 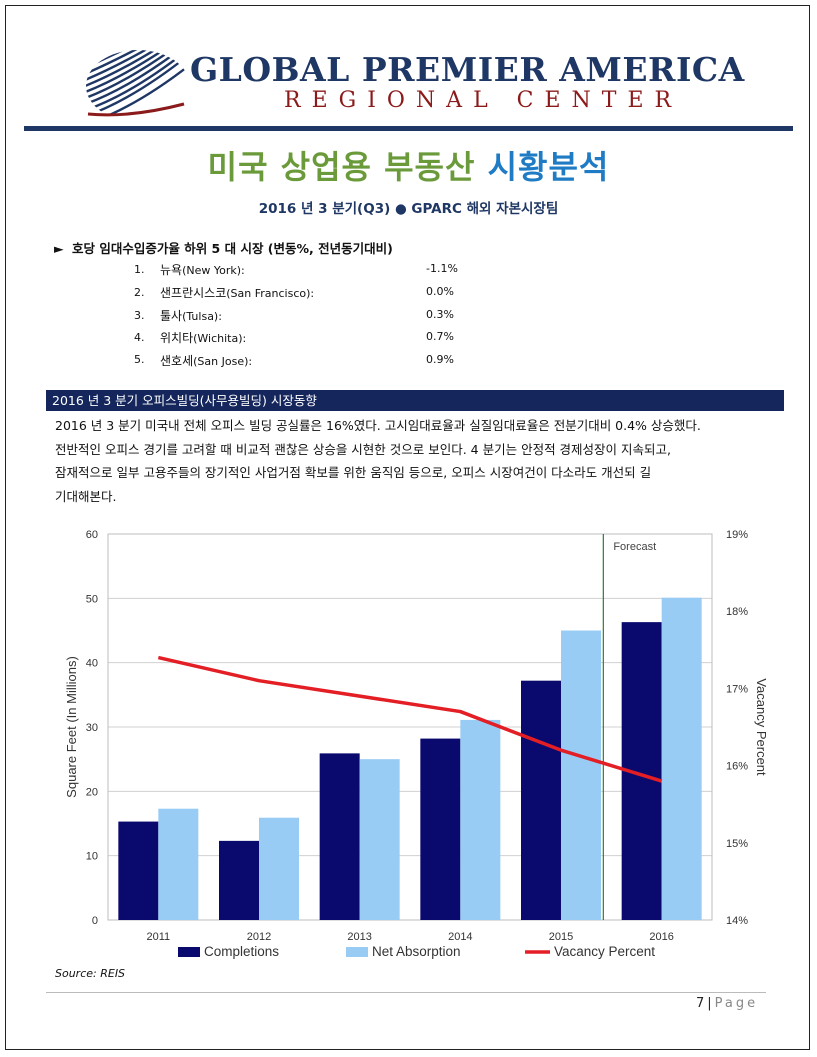 I want to click on x-tick-label: 2012, so click(x=259, y=937).